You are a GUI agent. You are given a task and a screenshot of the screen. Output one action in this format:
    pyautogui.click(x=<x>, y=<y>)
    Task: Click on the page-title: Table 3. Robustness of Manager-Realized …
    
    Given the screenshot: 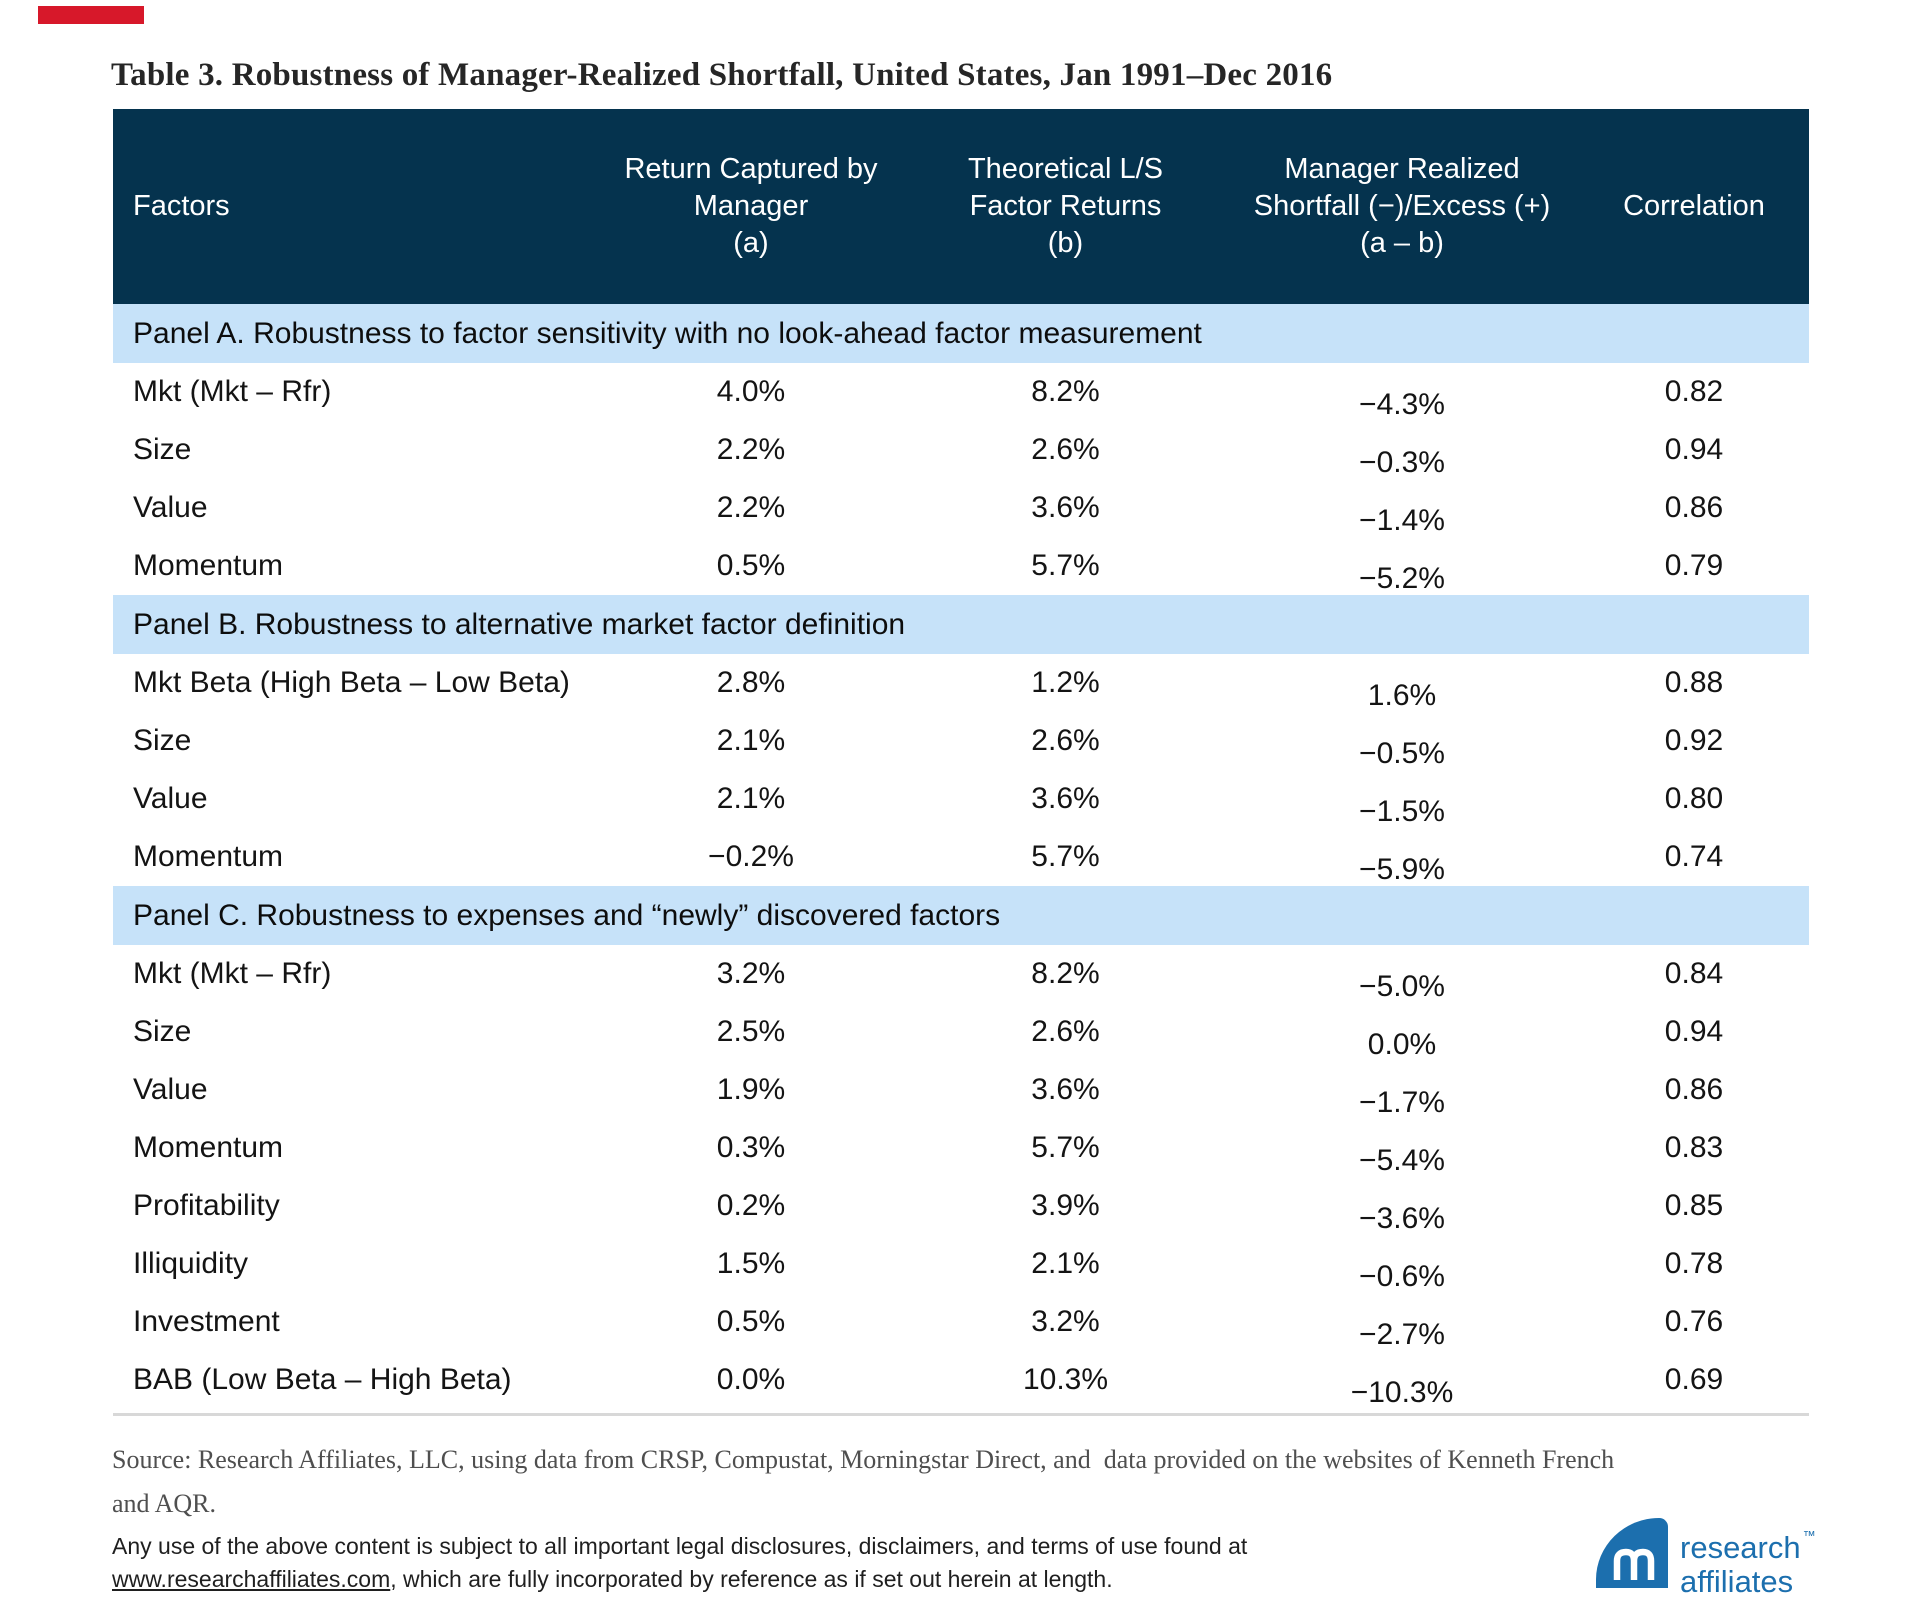 What is the action you would take?
    pyautogui.click(x=722, y=75)
    